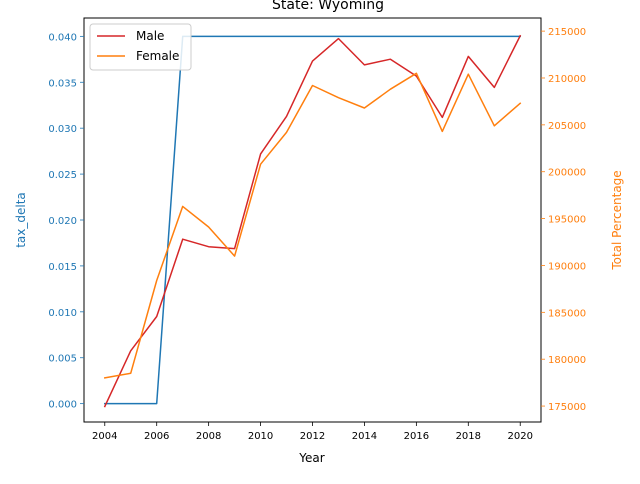 The height and width of the screenshot is (484, 640). What do you see at coordinates (62, 267) in the screenshot?
I see `left-y-tick-label: 0.015` at bounding box center [62, 267].